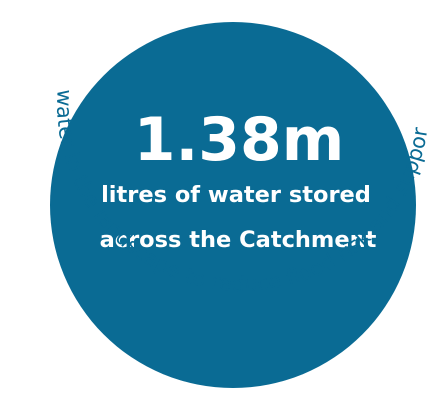 This screenshot has height=411, width=434. Describe the element at coordinates (236, 195) in the screenshot. I see `stat-description-line-1: litres of water stored` at that location.